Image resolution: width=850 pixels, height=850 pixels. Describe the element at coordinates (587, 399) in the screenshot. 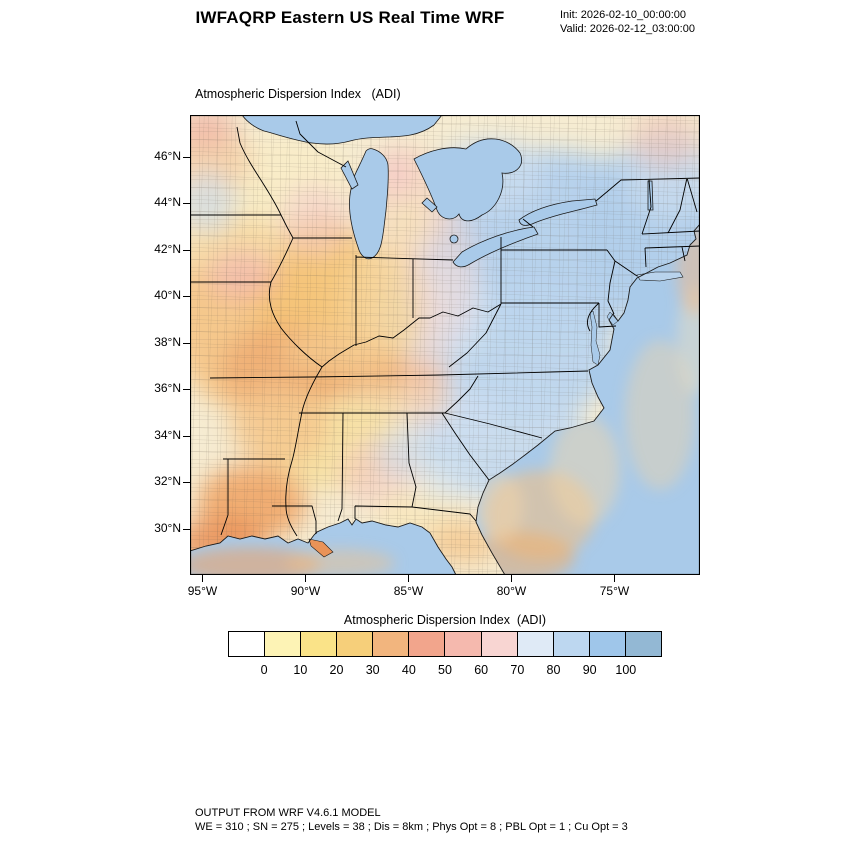

I see `atlantic-coastline` at that location.